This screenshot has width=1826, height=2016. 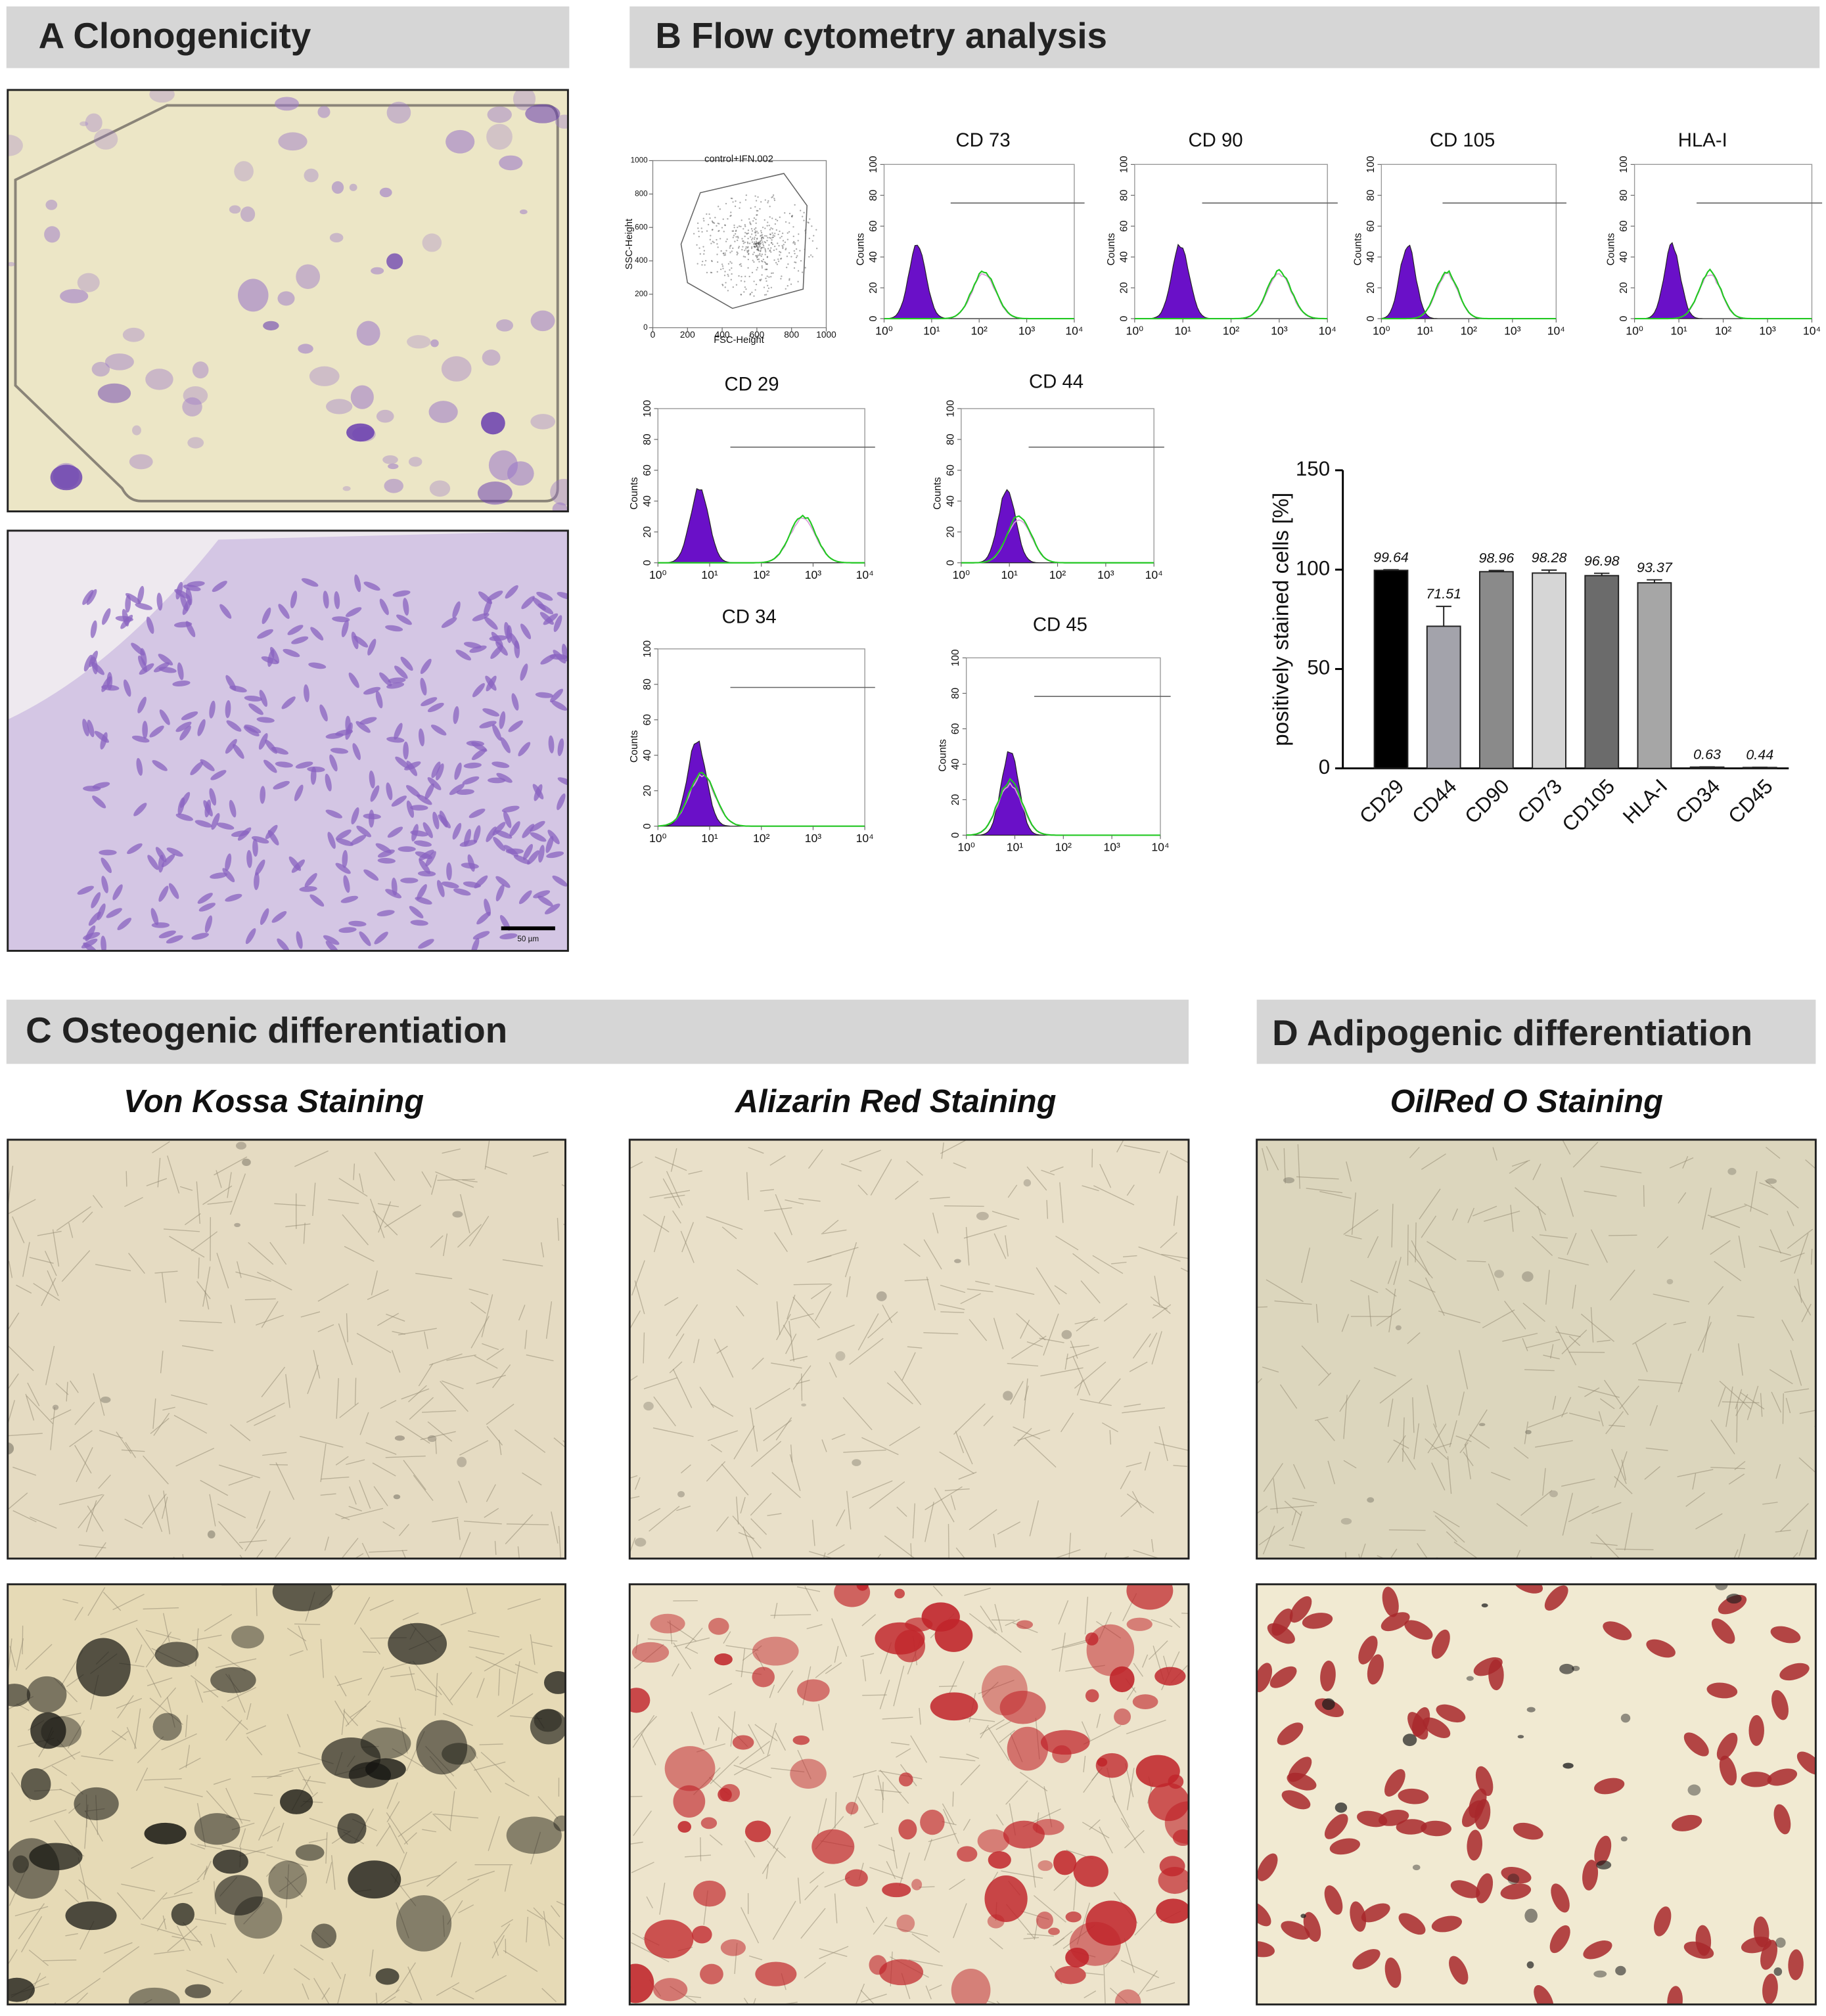 I want to click on photo-bg, so click(x=286, y=1349).